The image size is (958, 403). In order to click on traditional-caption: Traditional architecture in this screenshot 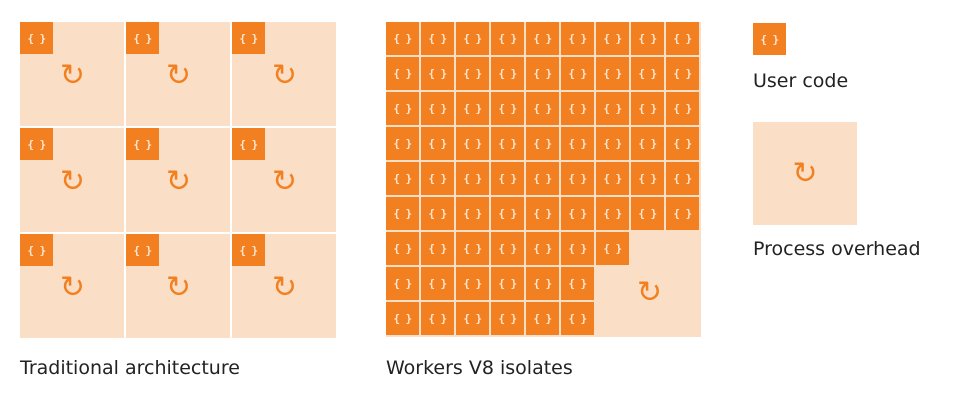, I will do `click(130, 368)`.